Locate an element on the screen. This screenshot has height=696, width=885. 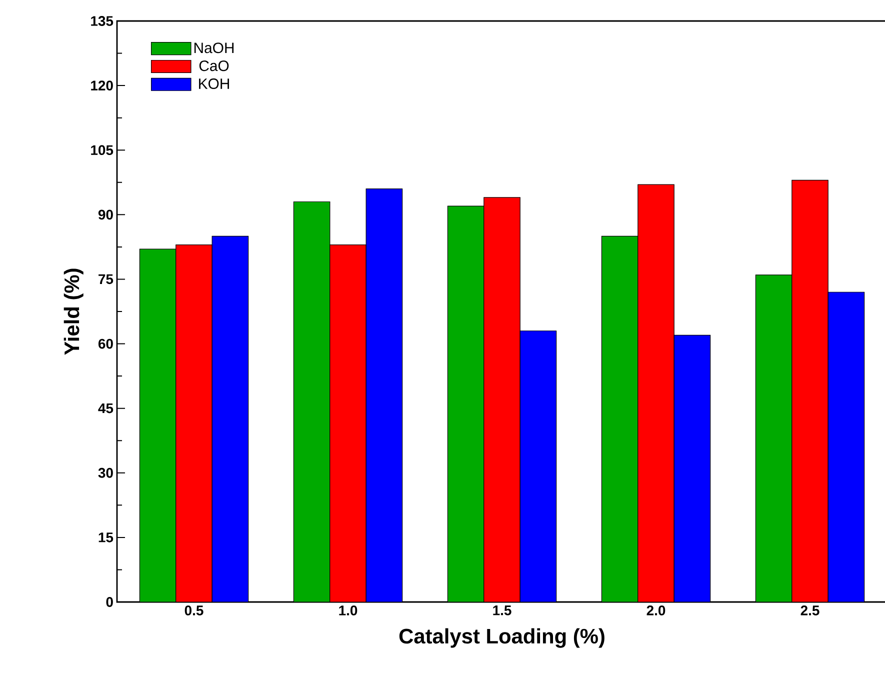
y-axis-title: Yield (%) is located at coordinates (74, 311).